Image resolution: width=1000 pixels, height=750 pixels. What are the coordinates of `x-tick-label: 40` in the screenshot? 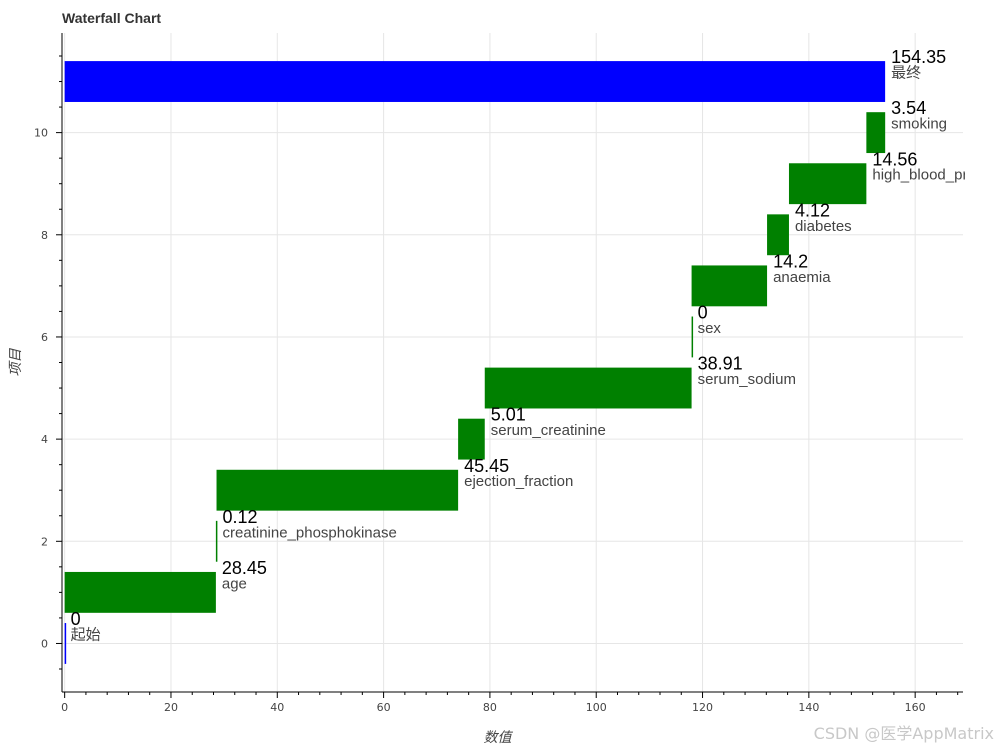 It's located at (277, 707).